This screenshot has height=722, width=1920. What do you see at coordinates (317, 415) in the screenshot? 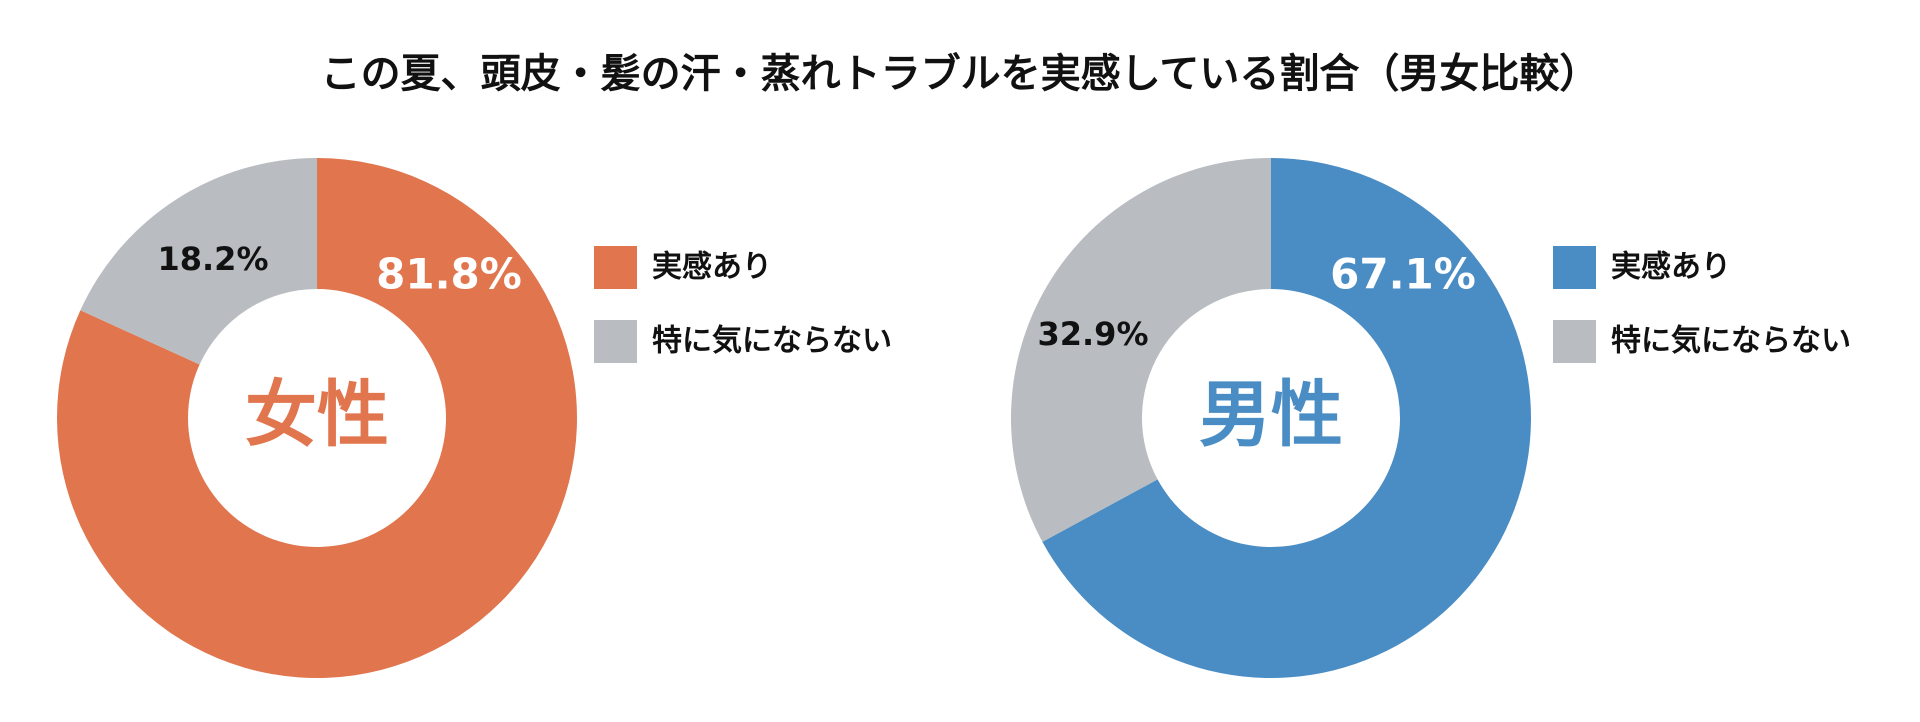
I see `center-label: 女性` at bounding box center [317, 415].